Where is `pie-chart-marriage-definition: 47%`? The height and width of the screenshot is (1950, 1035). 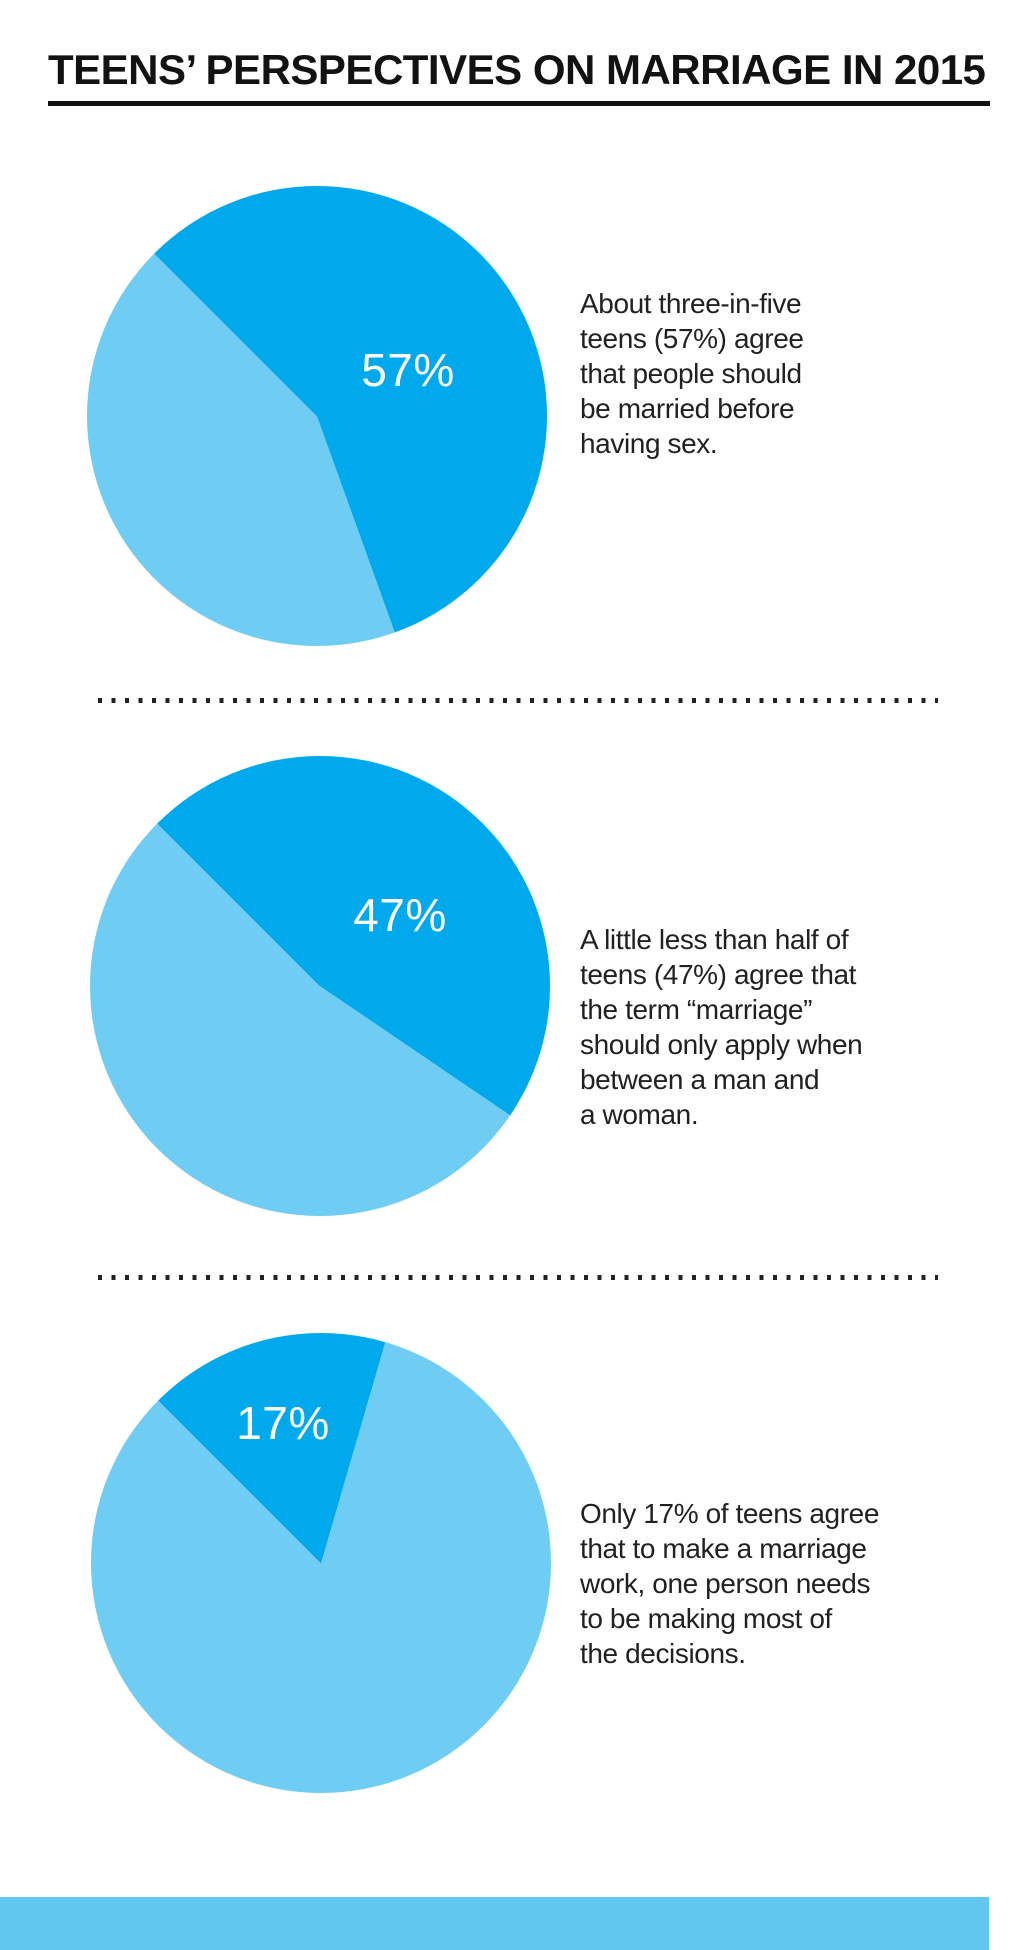 pie-chart-marriage-definition: 47% is located at coordinates (320, 986).